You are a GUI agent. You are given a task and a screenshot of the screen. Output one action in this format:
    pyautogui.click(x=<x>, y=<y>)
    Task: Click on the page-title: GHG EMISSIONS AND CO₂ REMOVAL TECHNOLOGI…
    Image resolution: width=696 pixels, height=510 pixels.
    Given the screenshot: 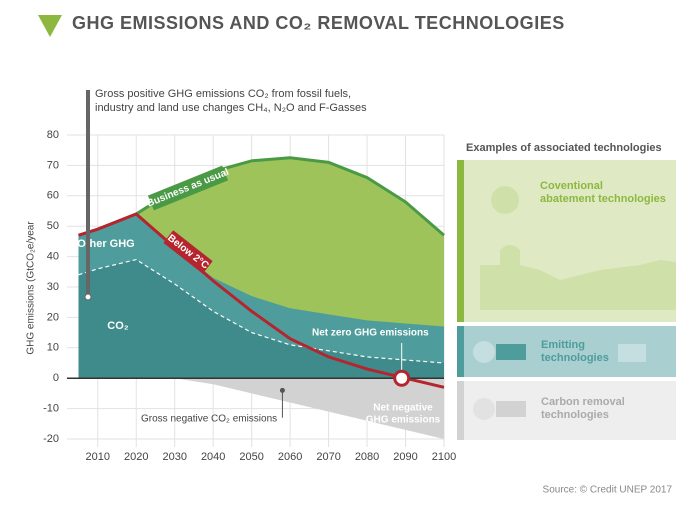 What is the action you would take?
    pyautogui.click(x=318, y=23)
    